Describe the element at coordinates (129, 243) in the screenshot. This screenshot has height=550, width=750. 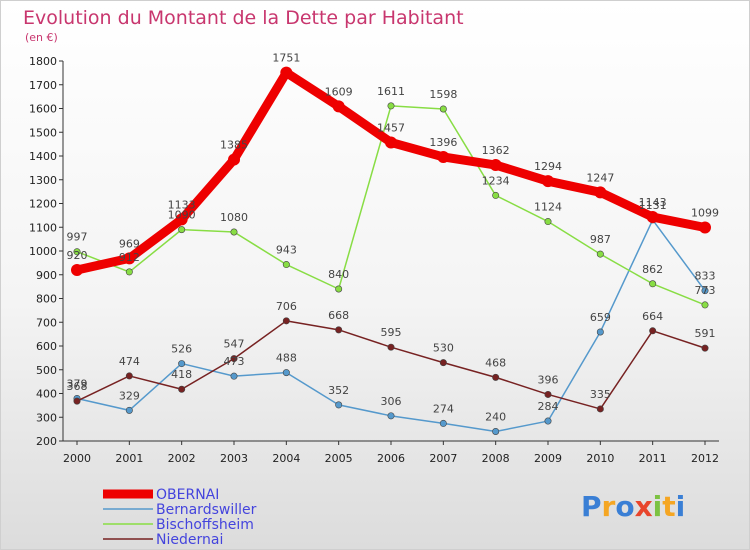
I see `data-label-obernai: 969` at that location.